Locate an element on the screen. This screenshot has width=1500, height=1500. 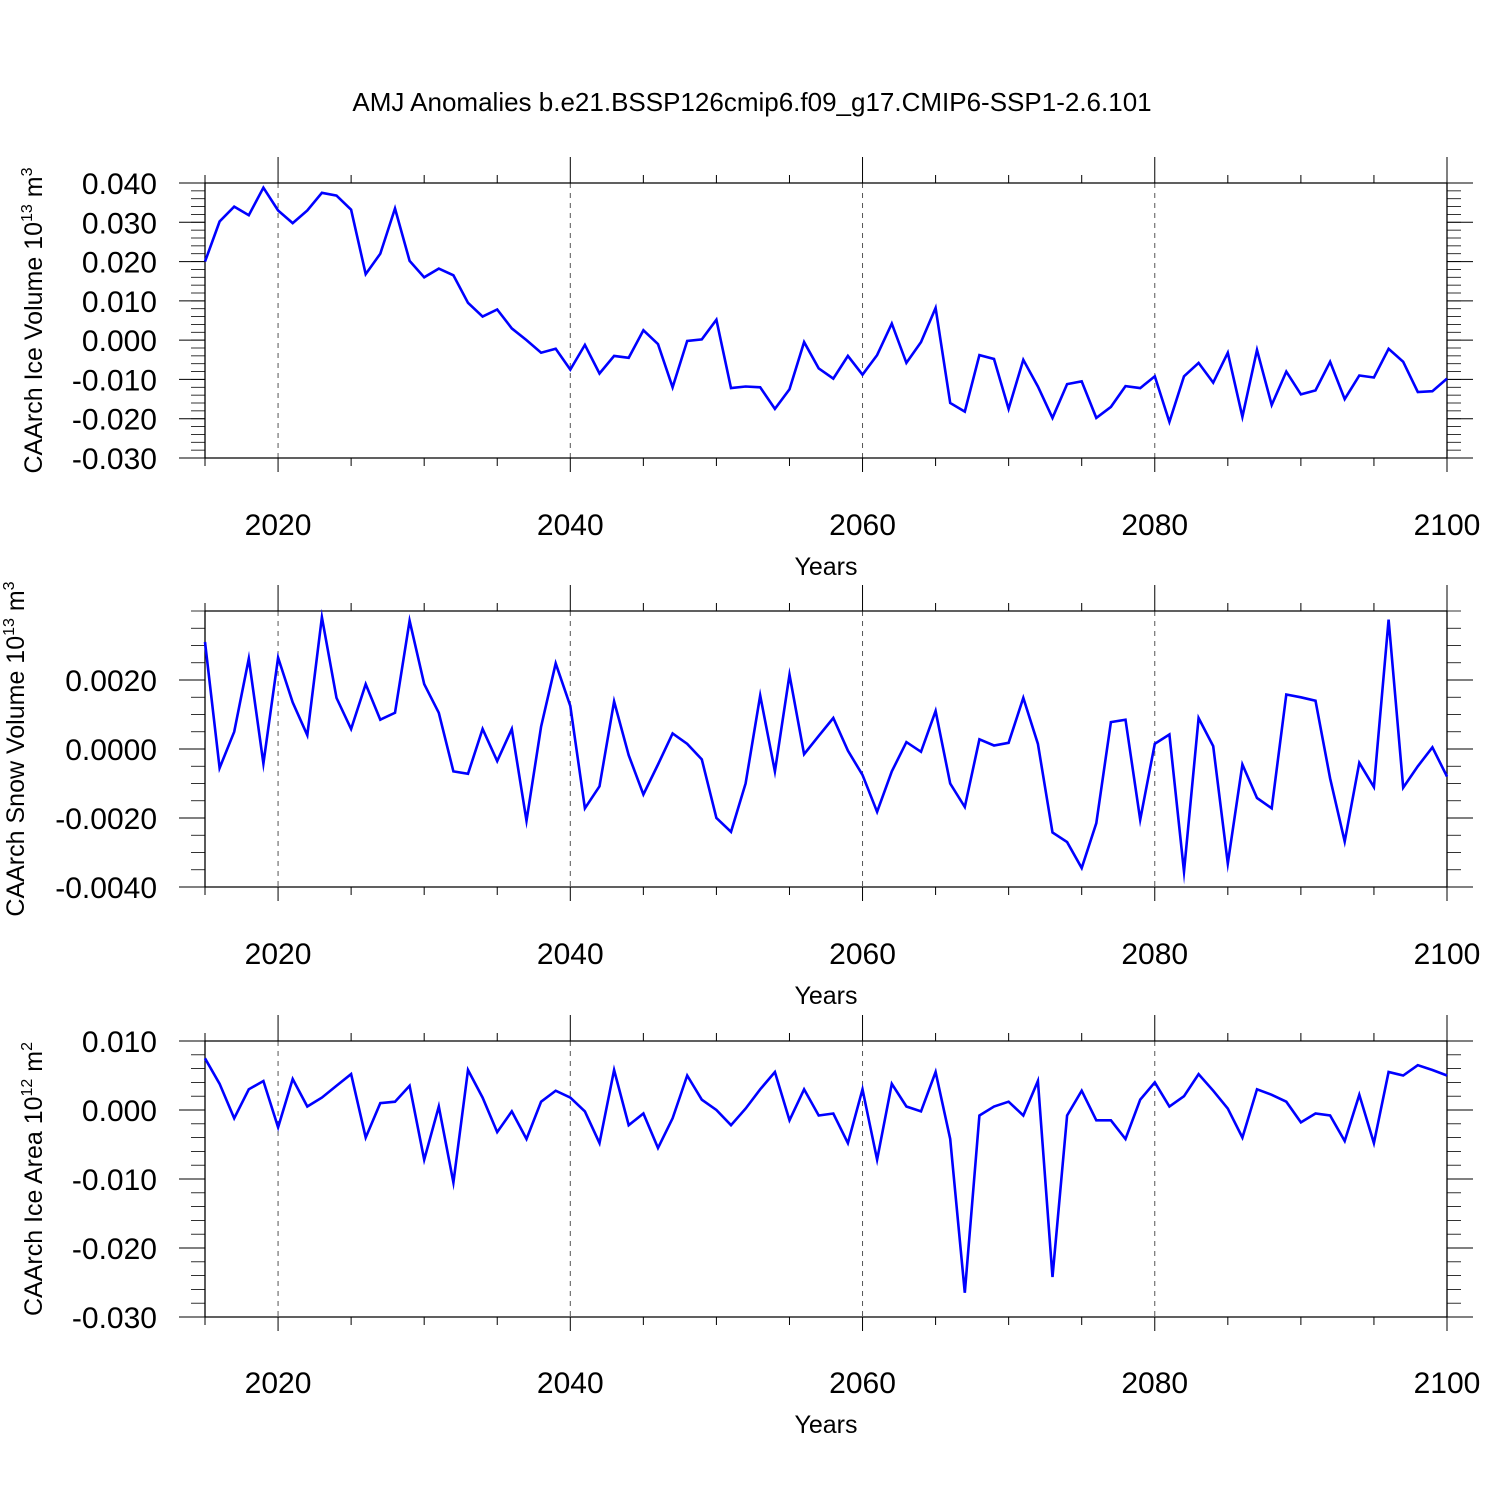
y-axis-label-text: CAArch Ice Volume 10 is located at coordinates (34, 348).